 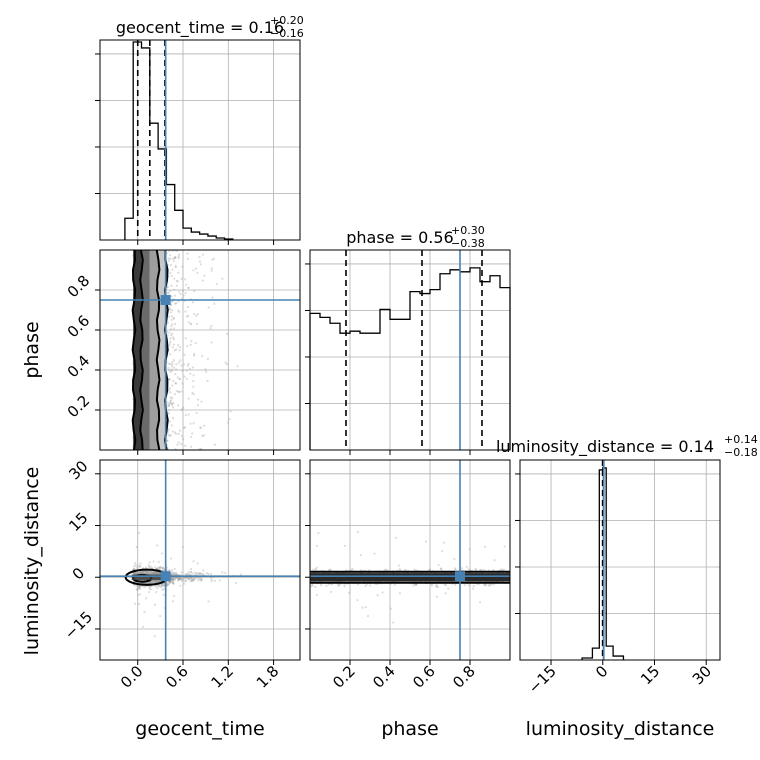 What do you see at coordinates (287, 20) in the screenshot?
I see `title-geocent-time-plus: +0.20` at bounding box center [287, 20].